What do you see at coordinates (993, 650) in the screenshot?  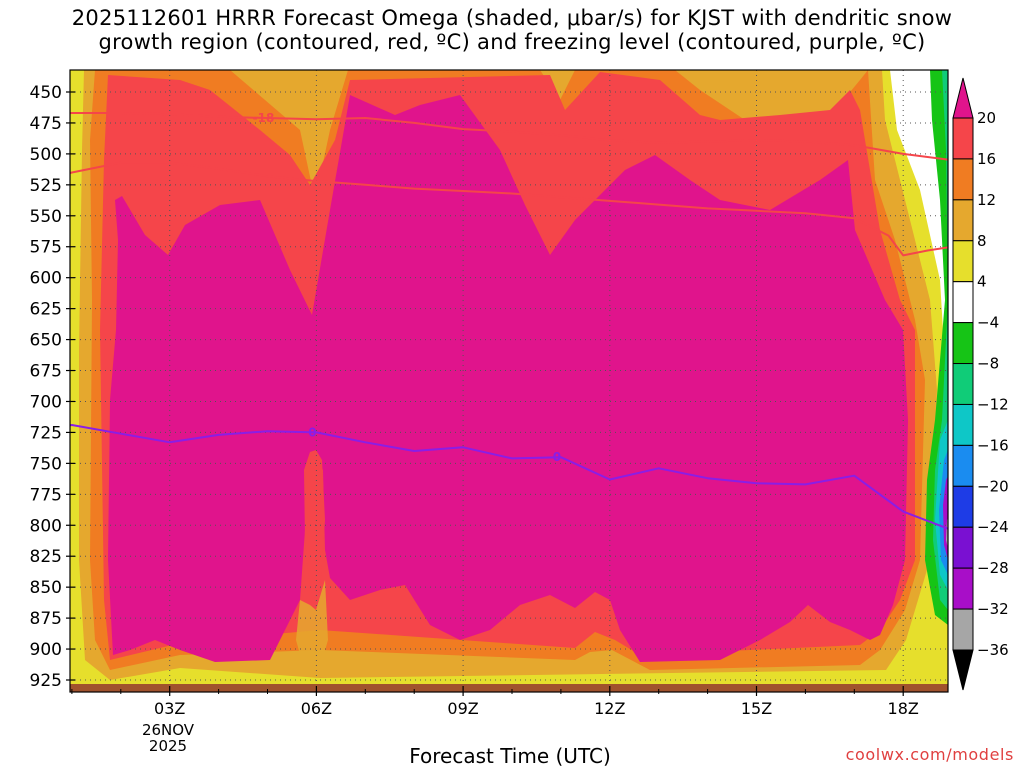 I see `colorbar-tick-label: −36` at bounding box center [993, 650].